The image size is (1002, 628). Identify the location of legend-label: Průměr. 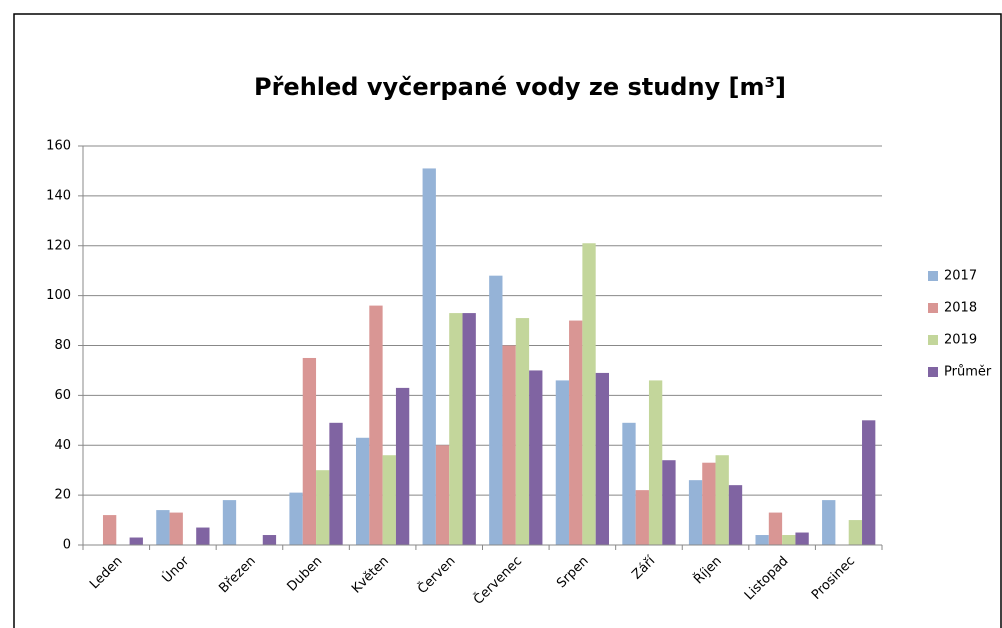
(968, 372).